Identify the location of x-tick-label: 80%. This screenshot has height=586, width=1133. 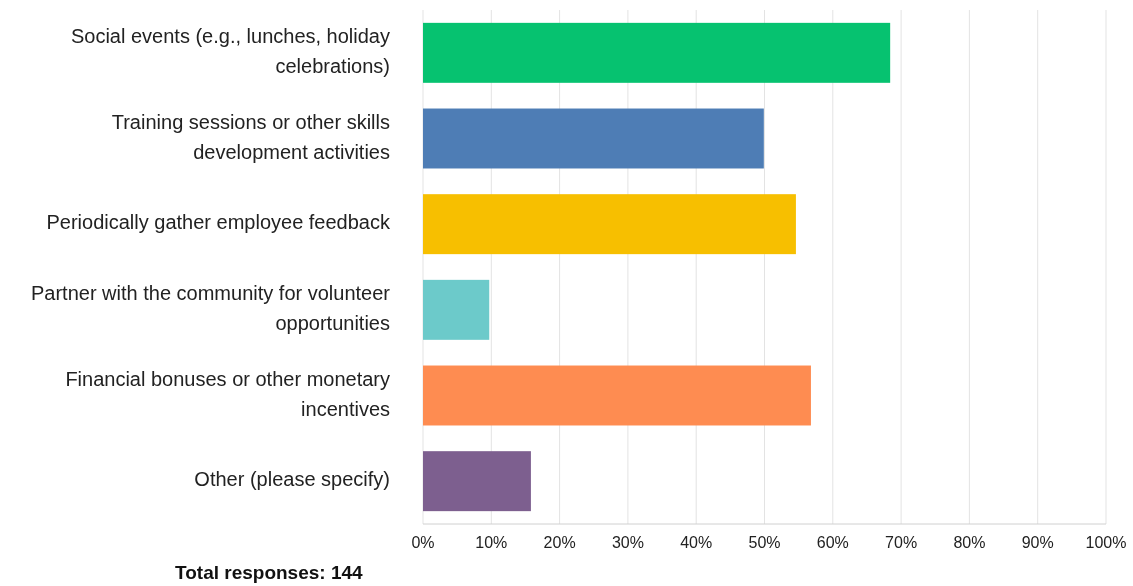
(969, 542).